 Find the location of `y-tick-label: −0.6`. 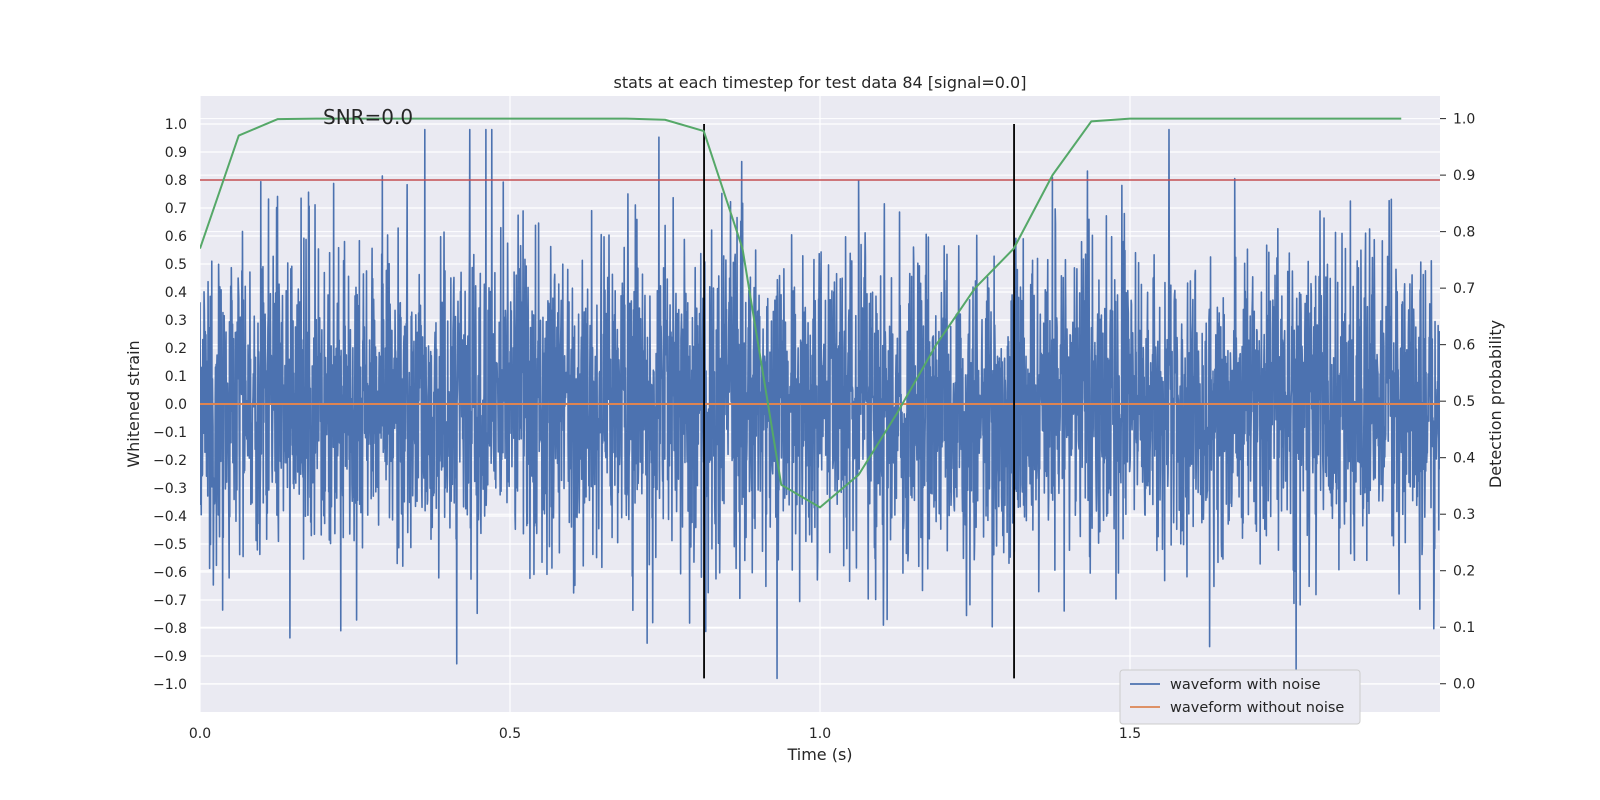

y-tick-label: −0.6 is located at coordinates (170, 573).